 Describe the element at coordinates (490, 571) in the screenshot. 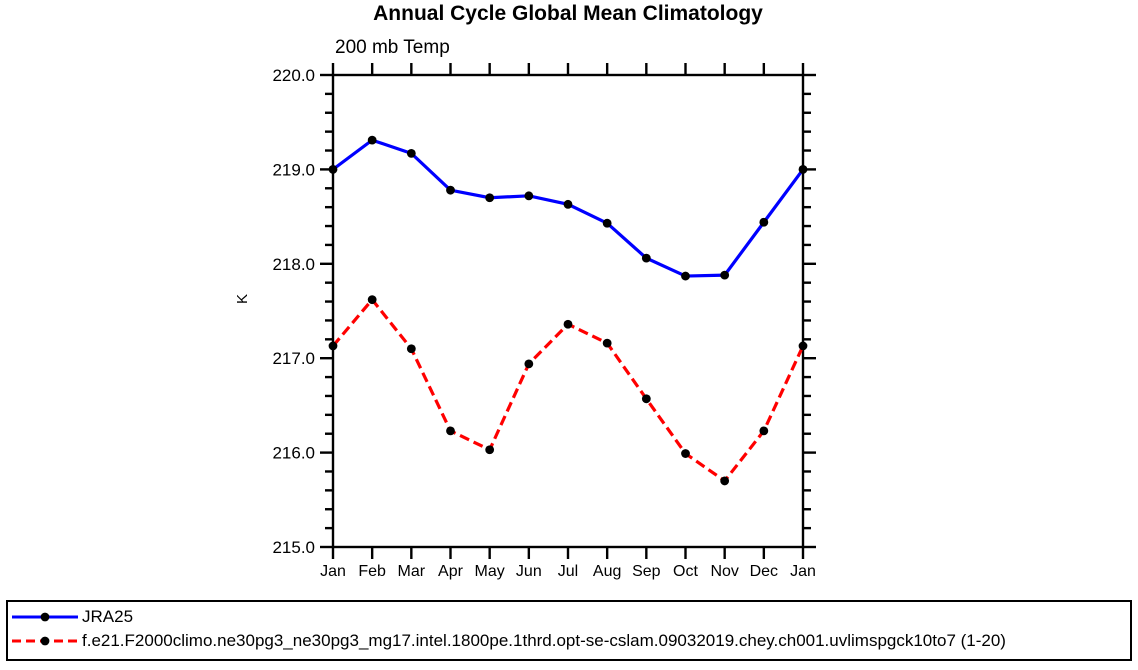

I see `x-tick-label: May` at that location.